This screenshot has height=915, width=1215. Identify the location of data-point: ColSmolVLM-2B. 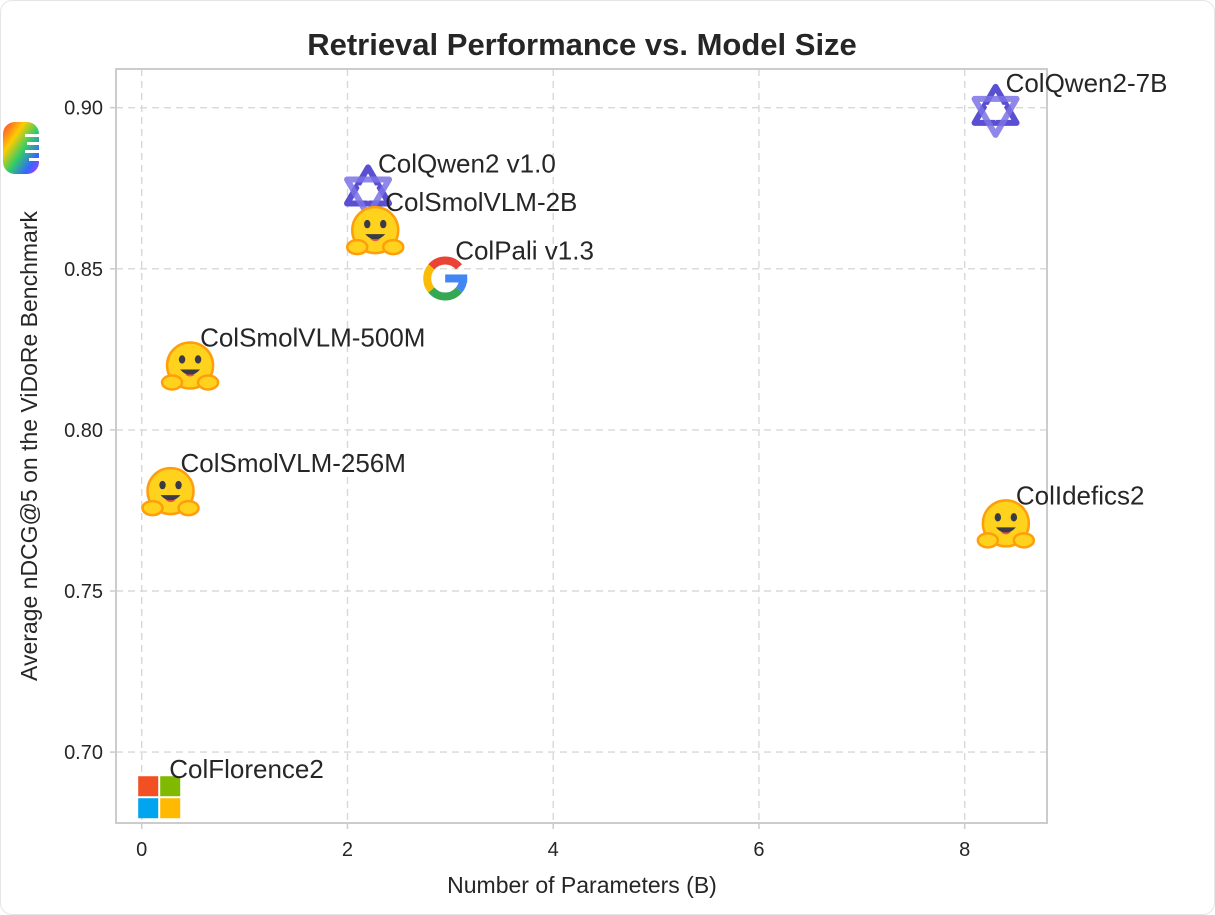
(461, 221).